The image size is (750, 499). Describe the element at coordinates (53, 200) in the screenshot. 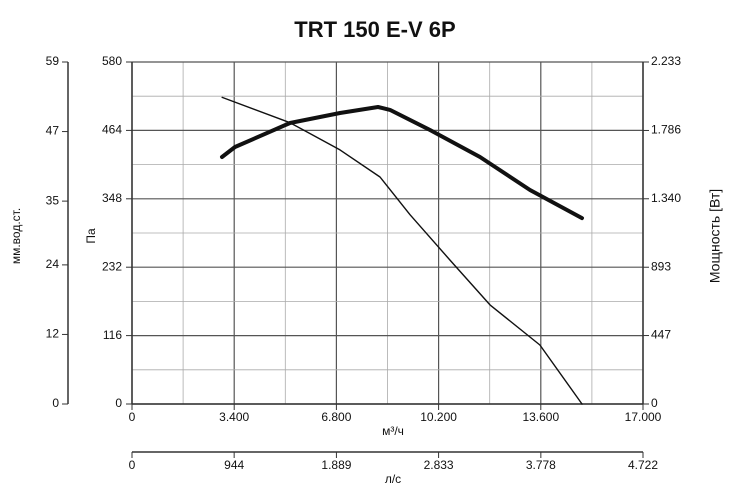

I see `y-outer-tick-label: 35` at that location.